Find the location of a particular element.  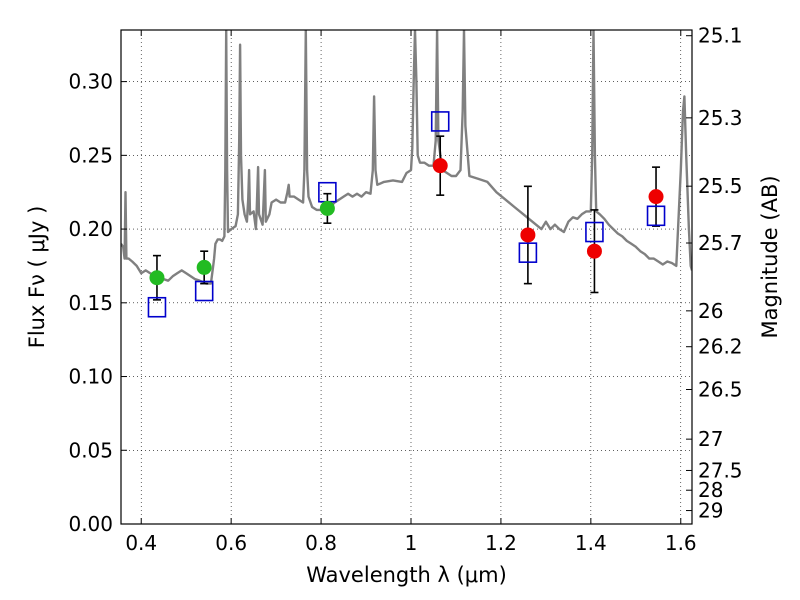

y2-tick-label: 25.3 is located at coordinates (720, 118).